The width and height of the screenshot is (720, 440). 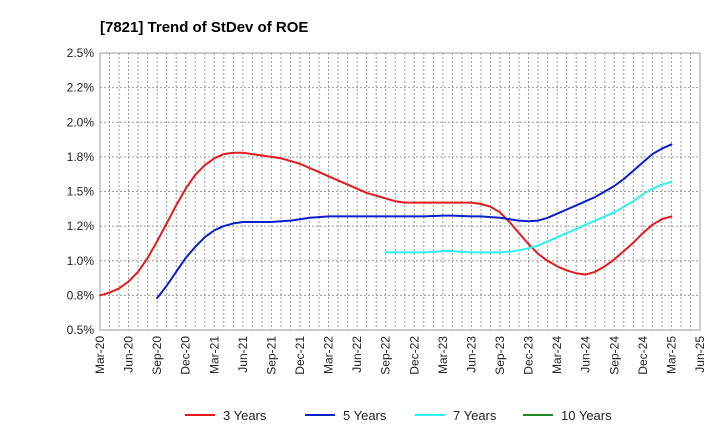 What do you see at coordinates (529, 355) in the screenshot?
I see `x-tick-label: Dec-23` at bounding box center [529, 355].